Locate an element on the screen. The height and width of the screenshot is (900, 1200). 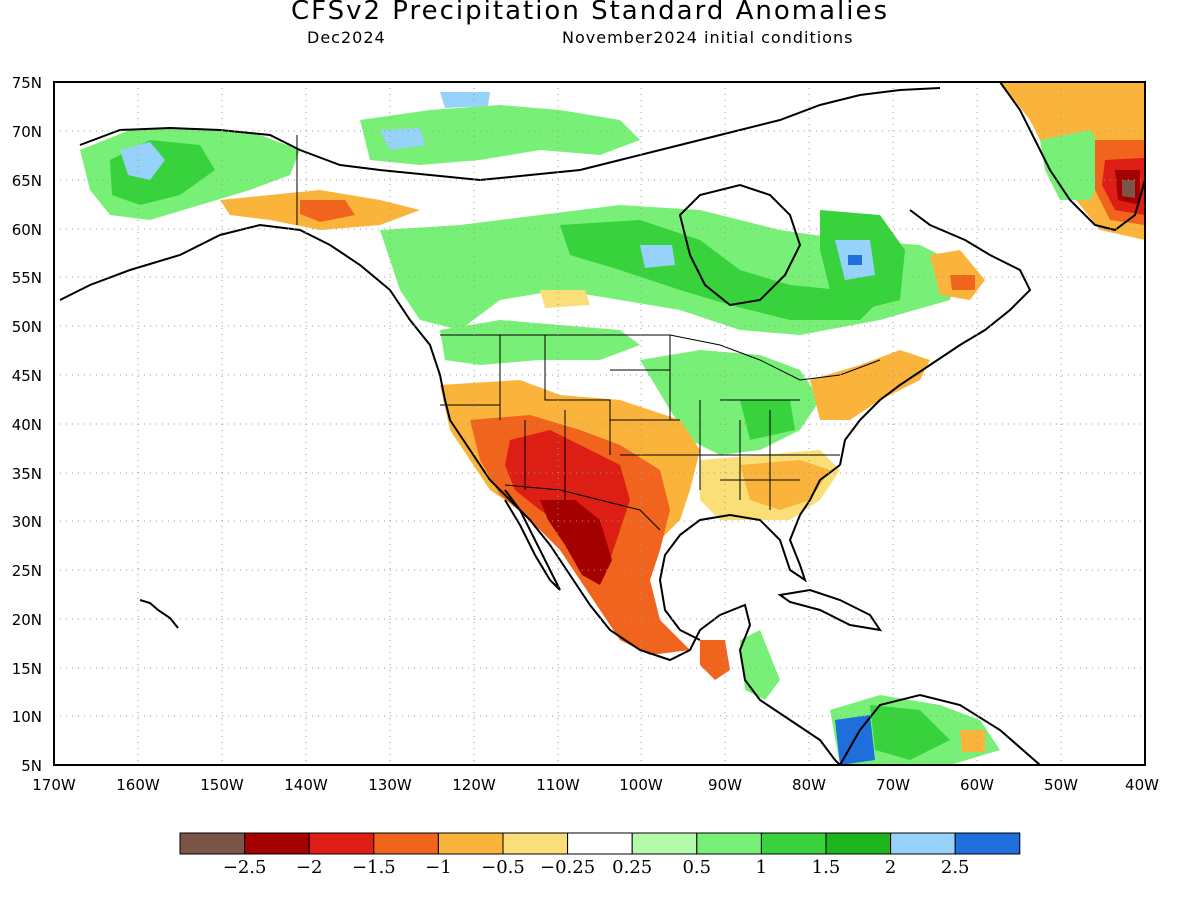
initial-conditions: November2024 initial conditions is located at coordinates (708, 37).